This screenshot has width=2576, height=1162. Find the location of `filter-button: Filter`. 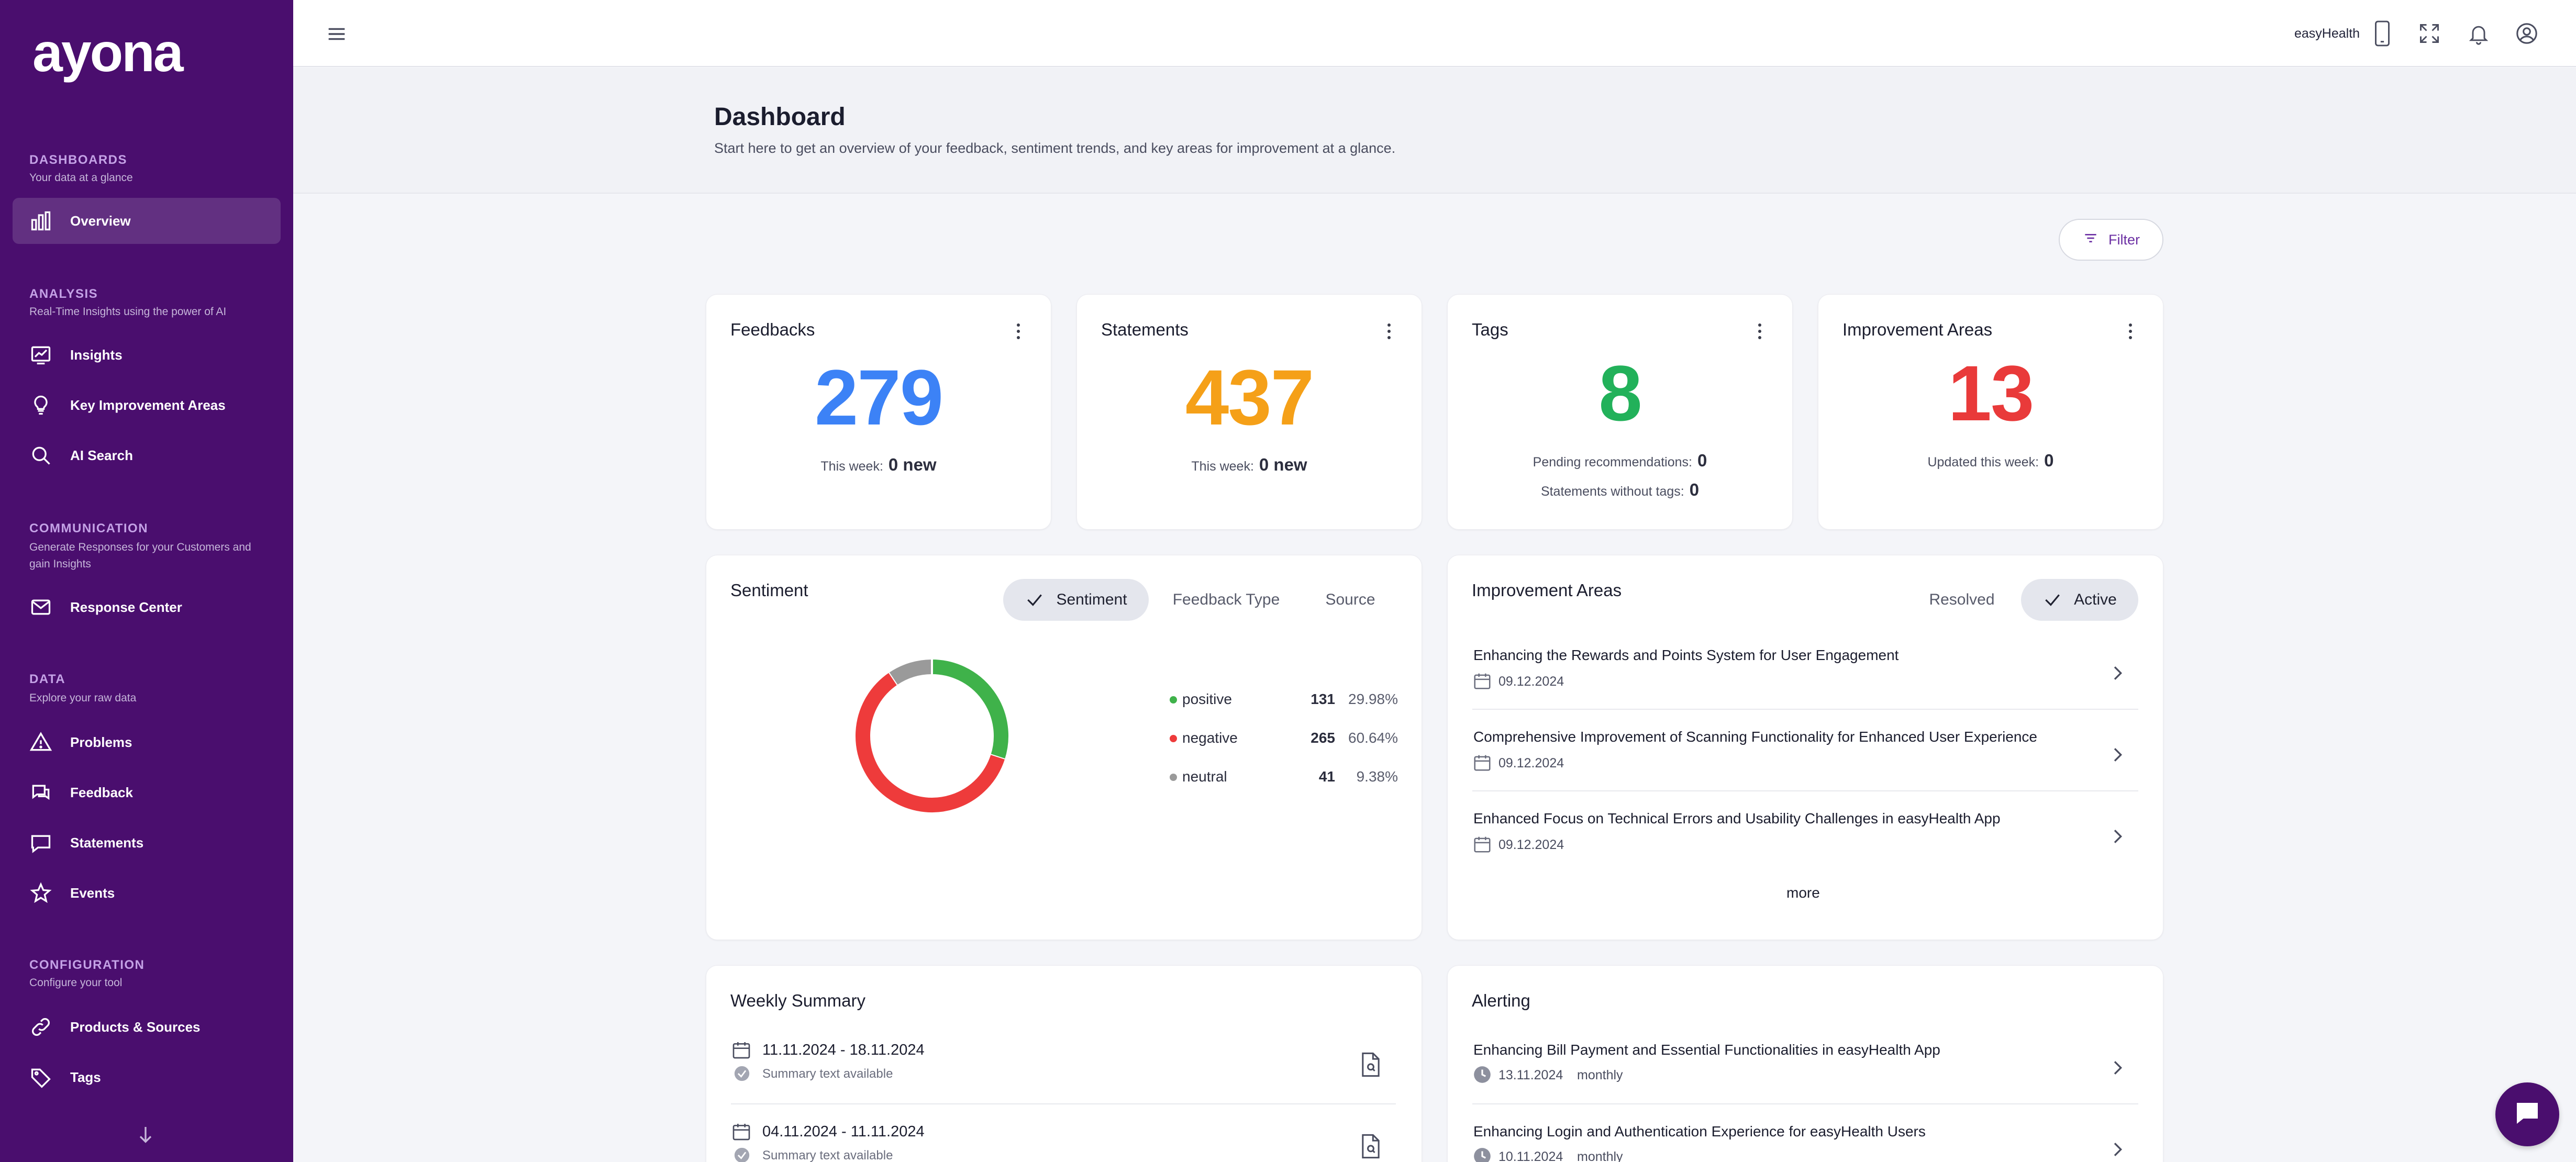

filter-button: Filter is located at coordinates (2111, 240).